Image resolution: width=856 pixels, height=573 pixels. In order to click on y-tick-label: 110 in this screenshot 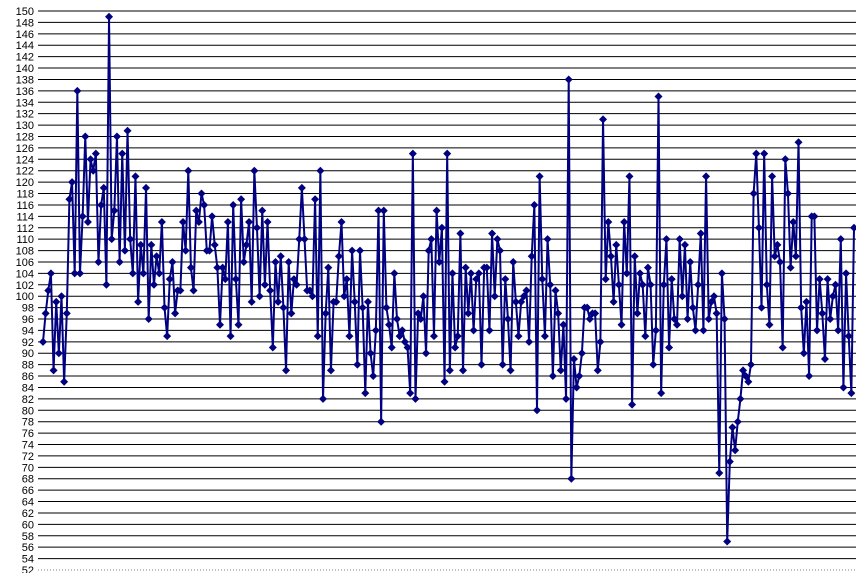, I will do `click(25, 240)`.